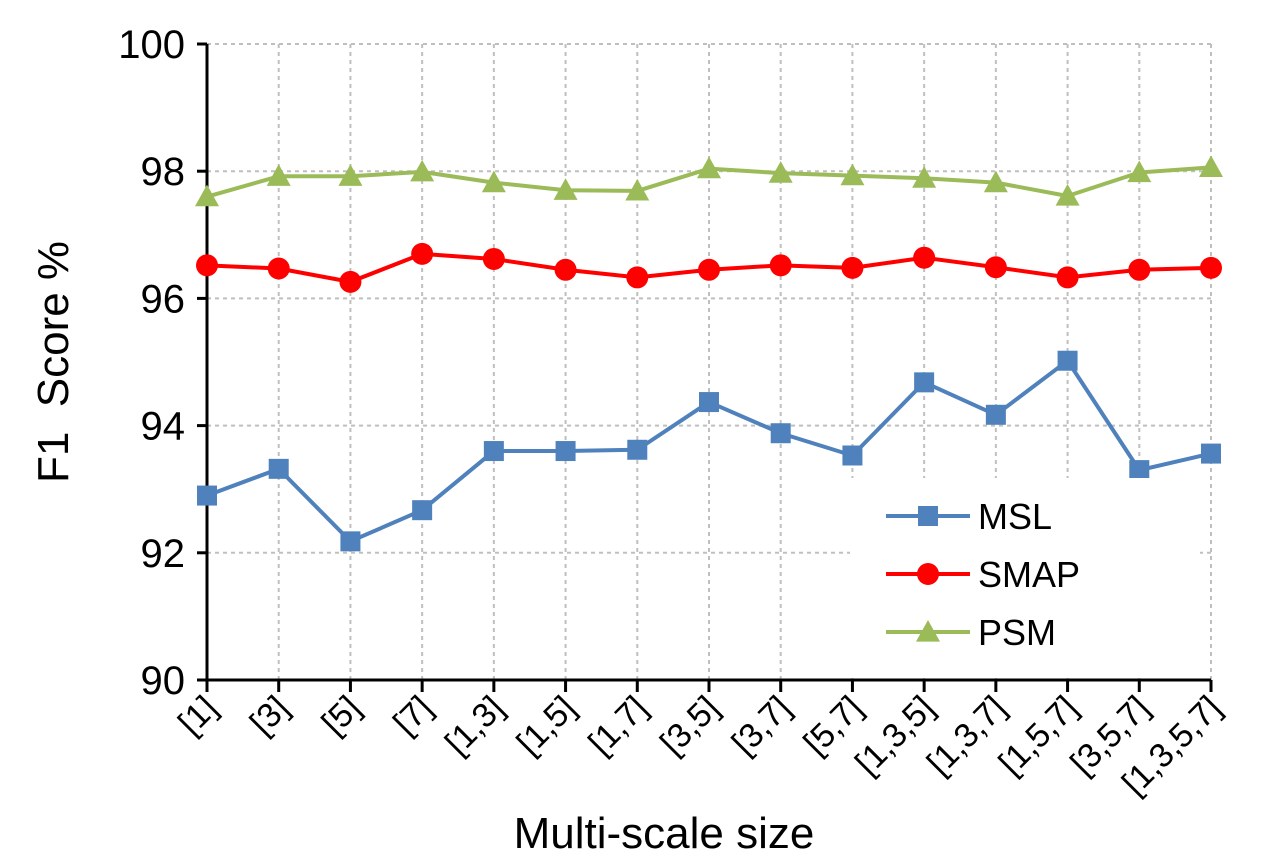  What do you see at coordinates (163, 554) in the screenshot?
I see `y-tick-label: 92` at bounding box center [163, 554].